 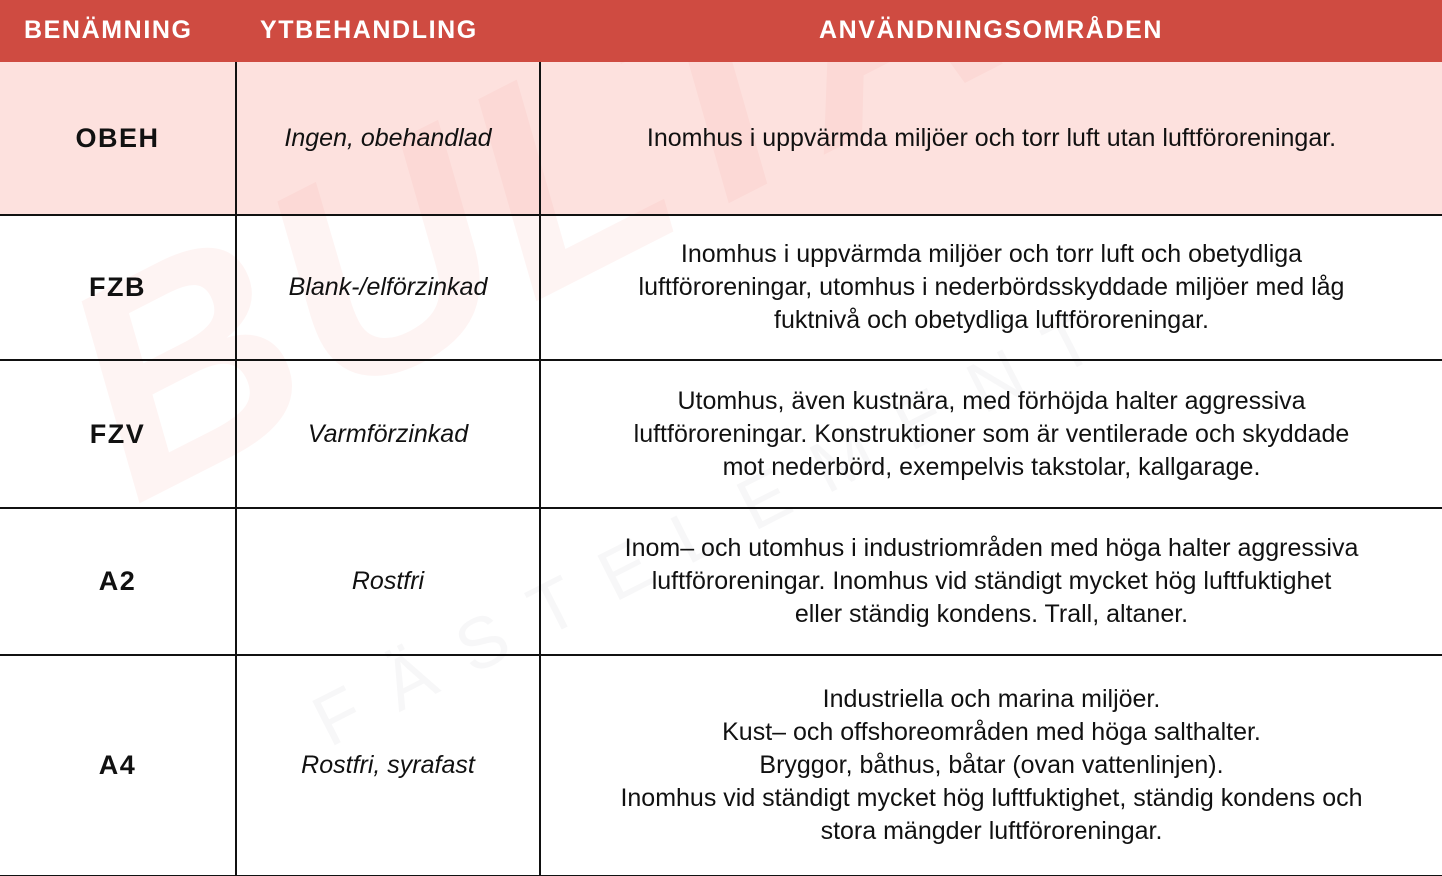 I want to click on usage-line: Industriella och marina miljöer., so click(x=991, y=699).